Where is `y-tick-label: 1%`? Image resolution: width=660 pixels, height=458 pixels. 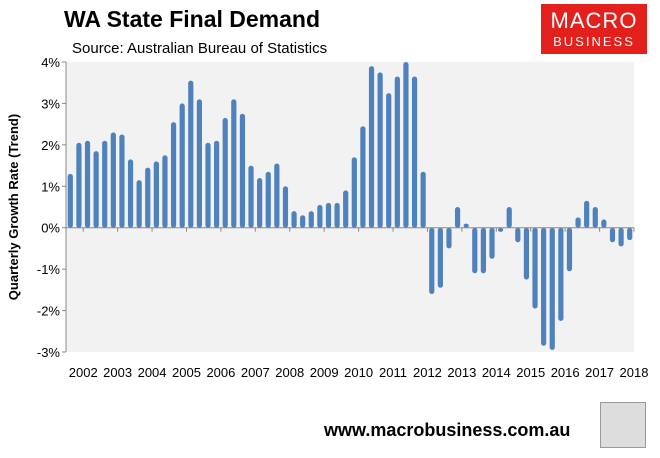 y-tick-label: 1% is located at coordinates (50, 186).